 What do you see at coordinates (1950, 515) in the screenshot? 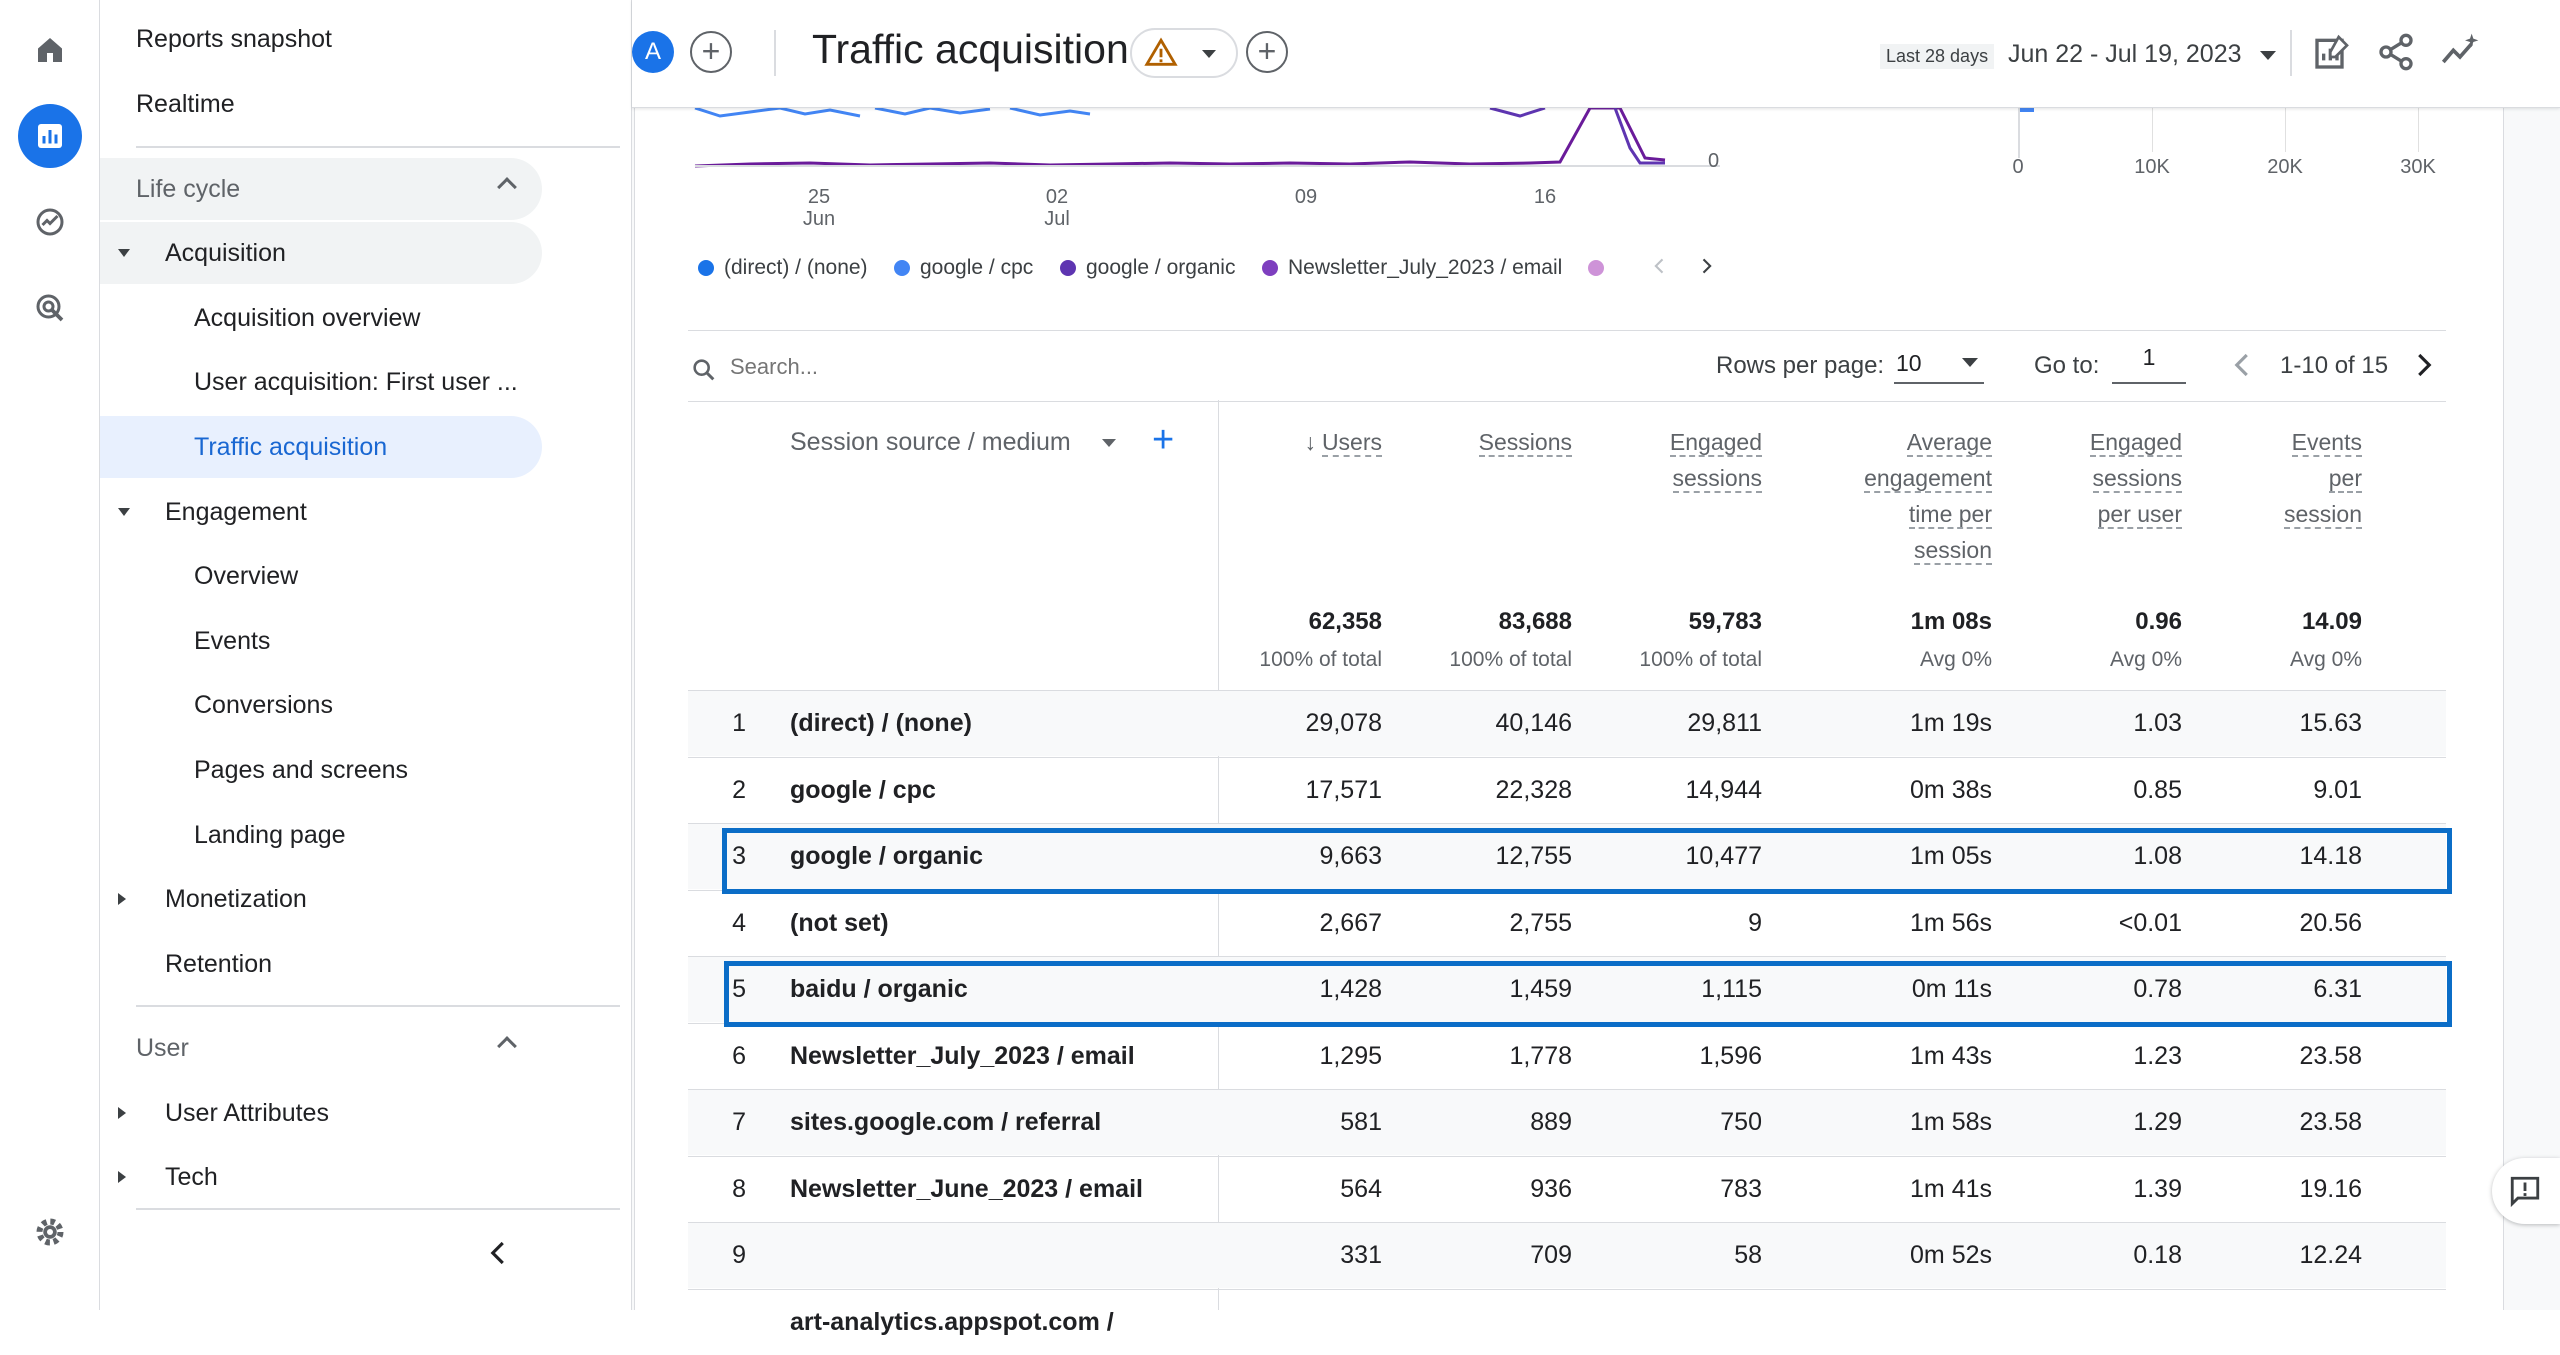
I see `header-text: time per` at bounding box center [1950, 515].